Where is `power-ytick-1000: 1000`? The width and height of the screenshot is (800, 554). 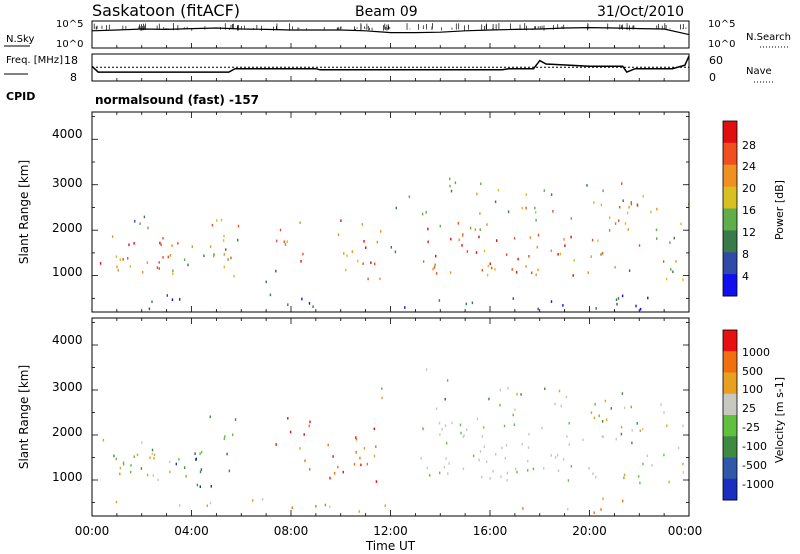
power-ytick-1000: 1000 is located at coordinates (67, 272).